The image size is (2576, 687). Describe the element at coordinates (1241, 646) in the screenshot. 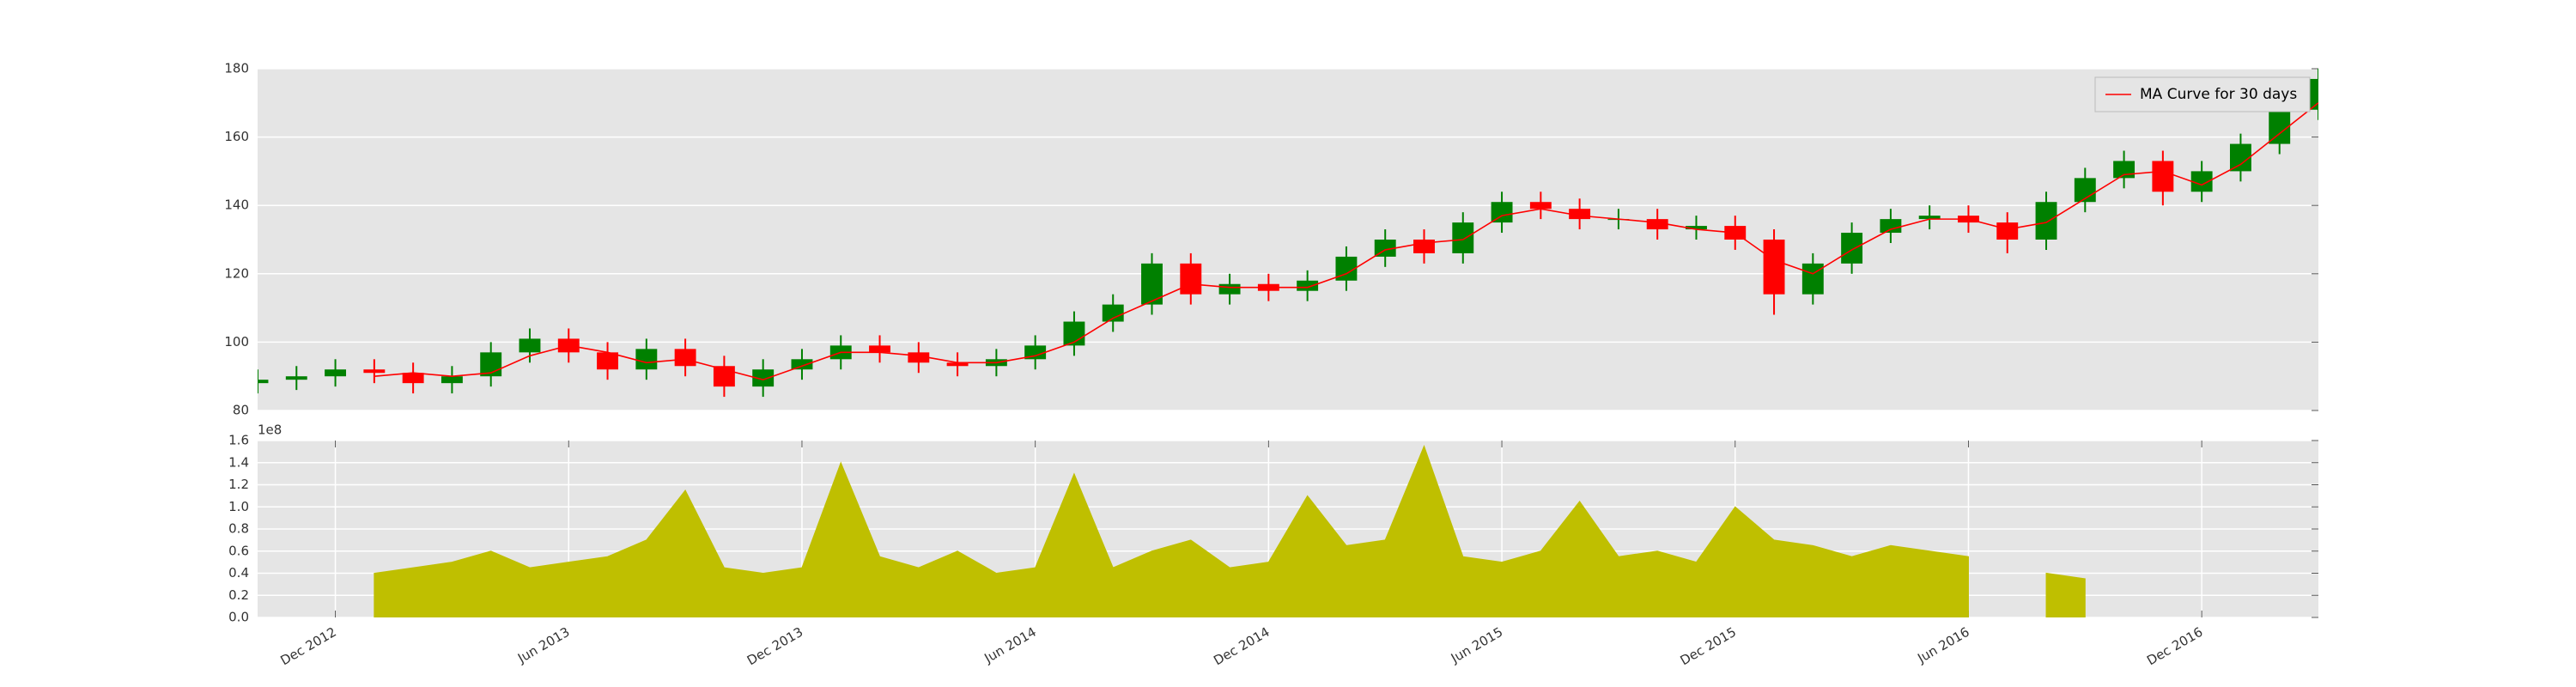

I see `x-tick-label: Dec 2014` at that location.